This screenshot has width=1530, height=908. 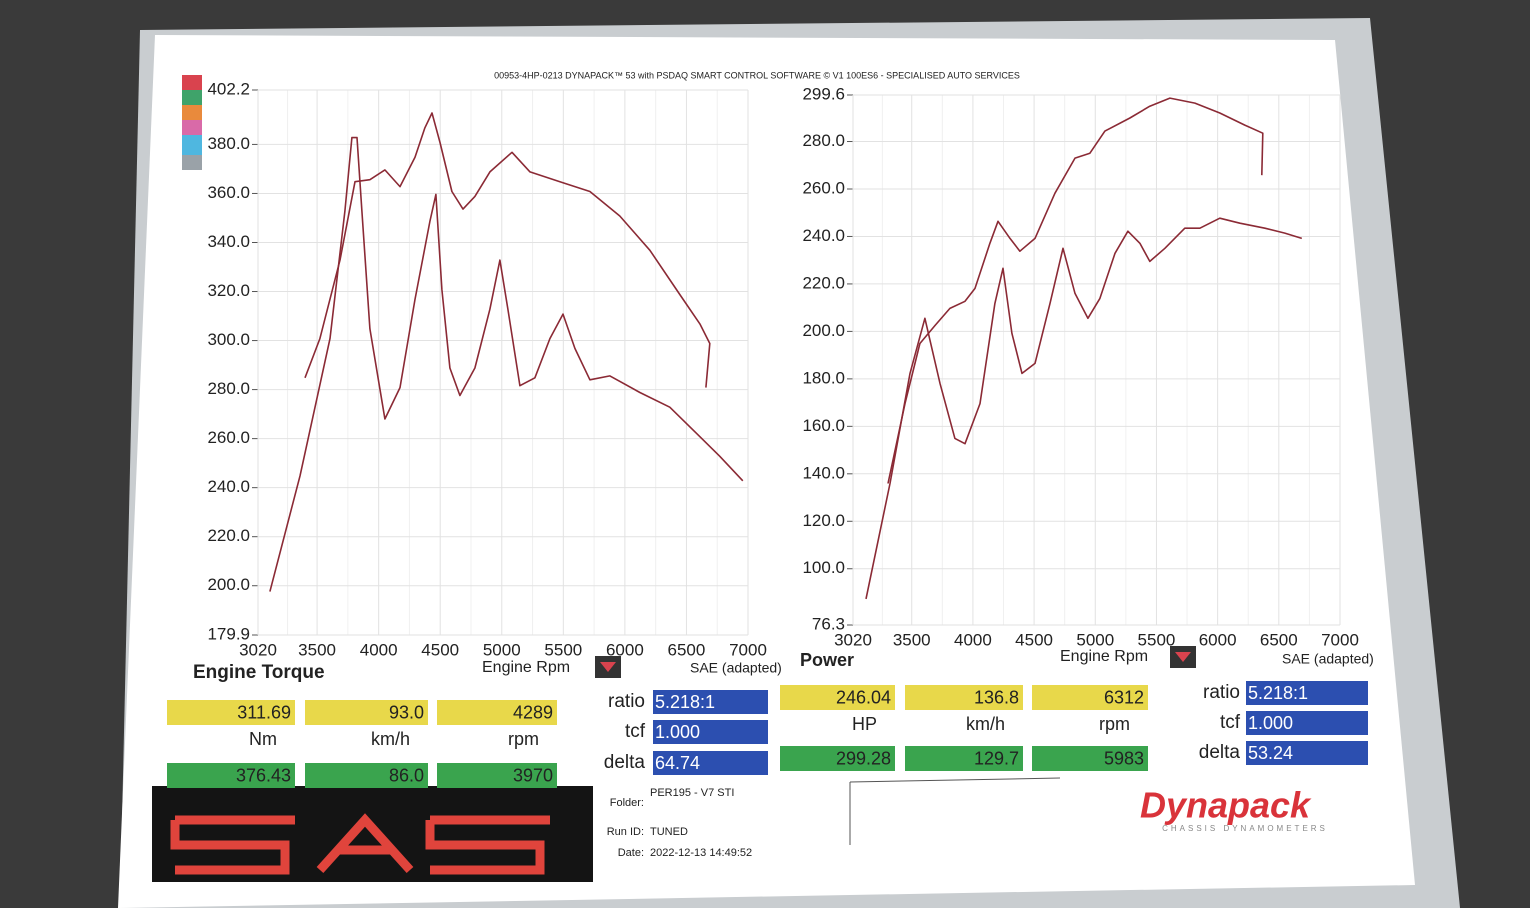 What do you see at coordinates (996, 697) in the screenshot?
I see `readout-value: 136.8` at bounding box center [996, 697].